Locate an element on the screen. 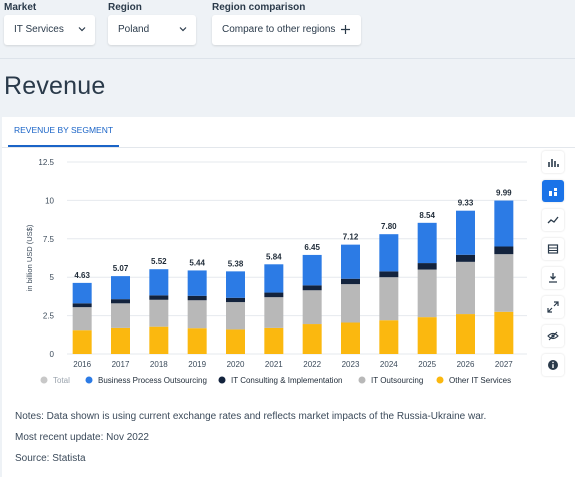 This screenshot has width=575, height=477. region-label: Region is located at coordinates (125, 7).